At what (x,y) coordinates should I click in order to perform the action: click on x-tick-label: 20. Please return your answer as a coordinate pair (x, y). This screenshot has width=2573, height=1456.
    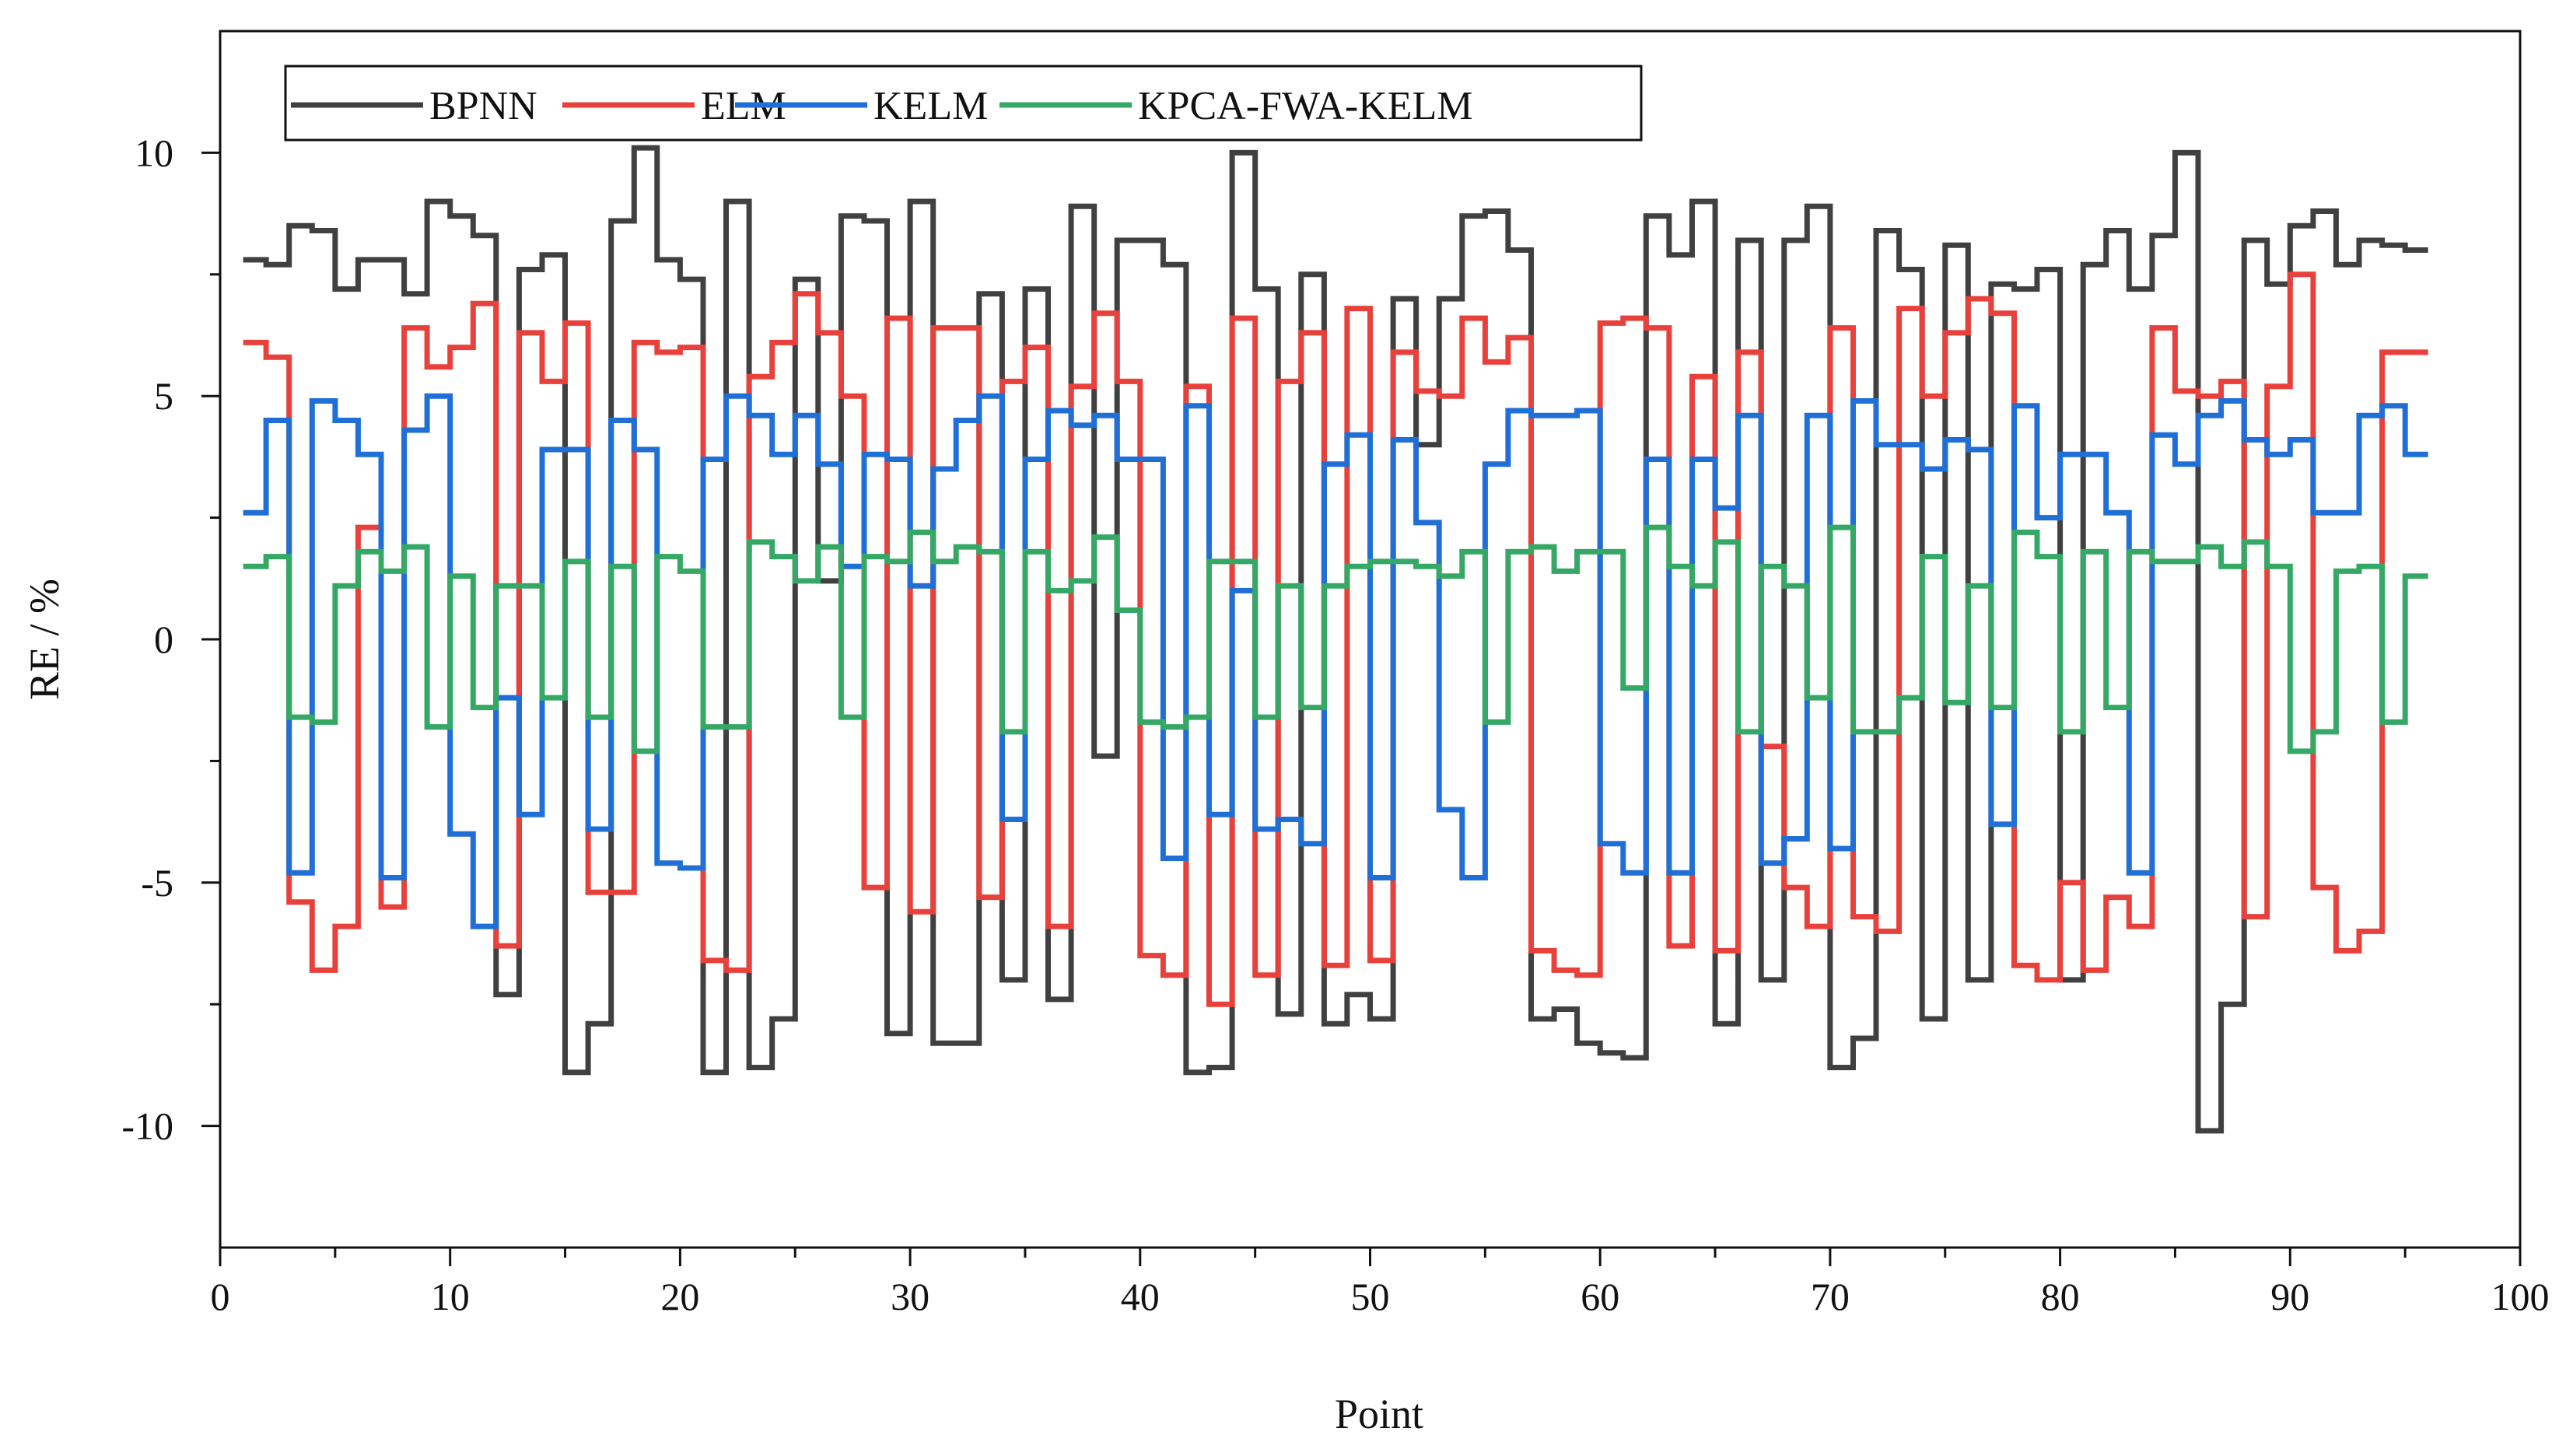
    Looking at the image, I should click on (680, 1297).